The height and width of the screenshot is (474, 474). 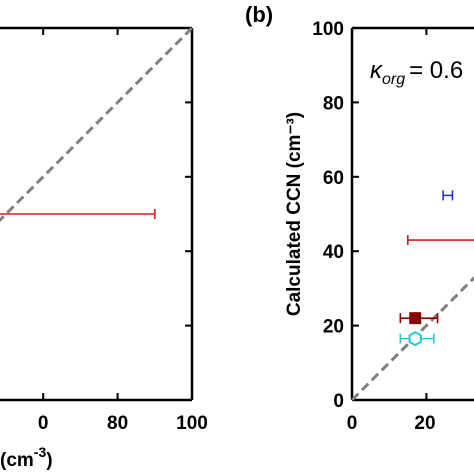 What do you see at coordinates (78, 214) in the screenshot?
I see `panel-a-points` at bounding box center [78, 214].